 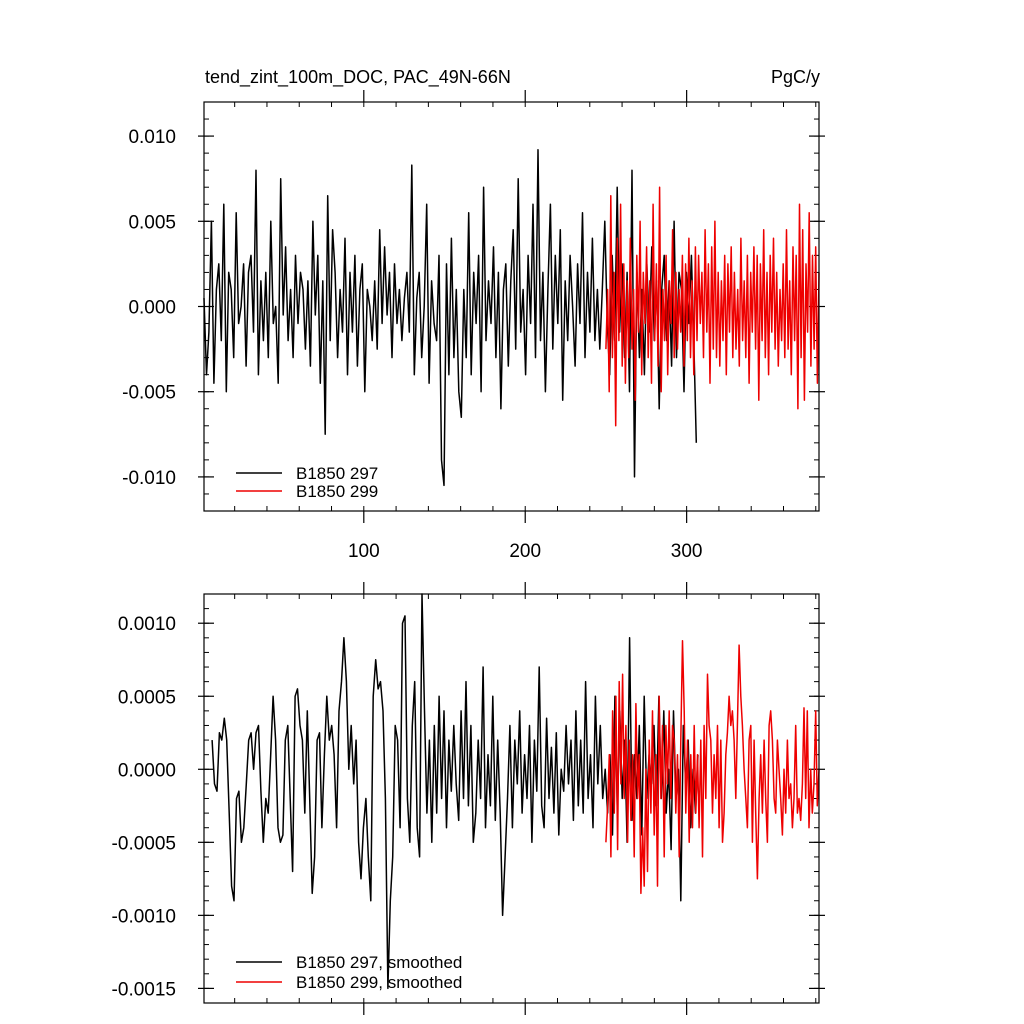 What do you see at coordinates (379, 982) in the screenshot?
I see `bottom-legend-label-299: B1850 299, smoothed` at bounding box center [379, 982].